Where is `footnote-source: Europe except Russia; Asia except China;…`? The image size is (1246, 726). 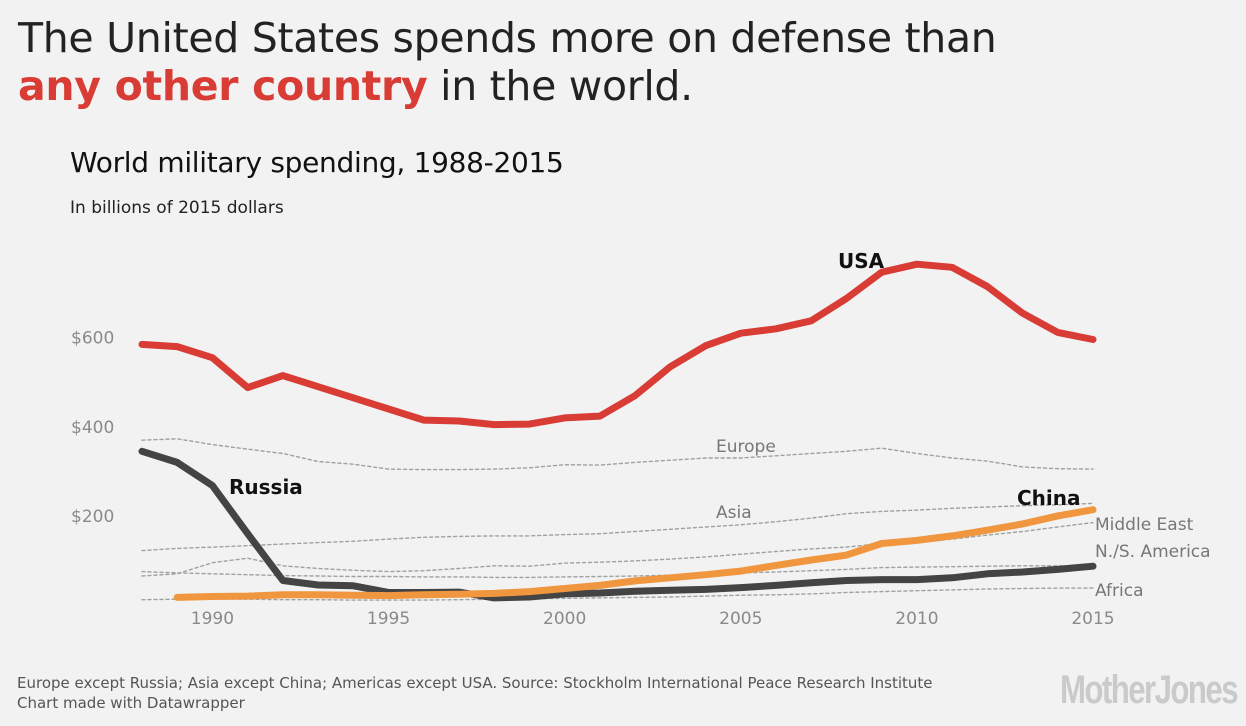 footnote-source: Europe except Russia; Asia except China;… is located at coordinates (475, 683).